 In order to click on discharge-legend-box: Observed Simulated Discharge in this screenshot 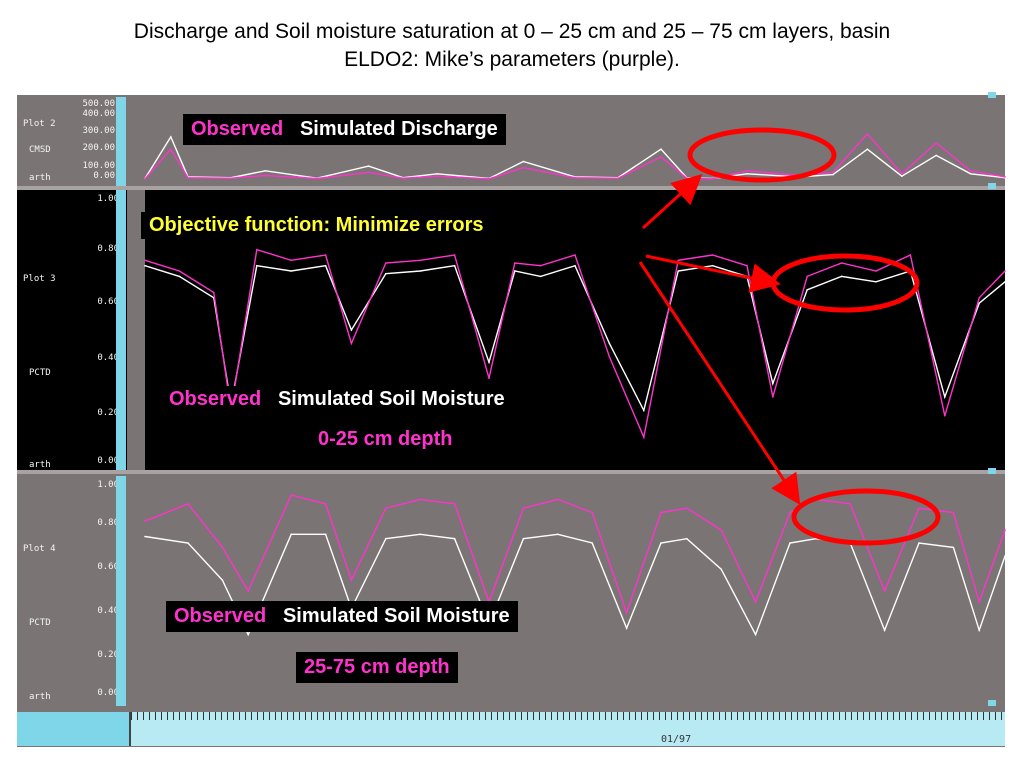, I will do `click(344, 129)`.